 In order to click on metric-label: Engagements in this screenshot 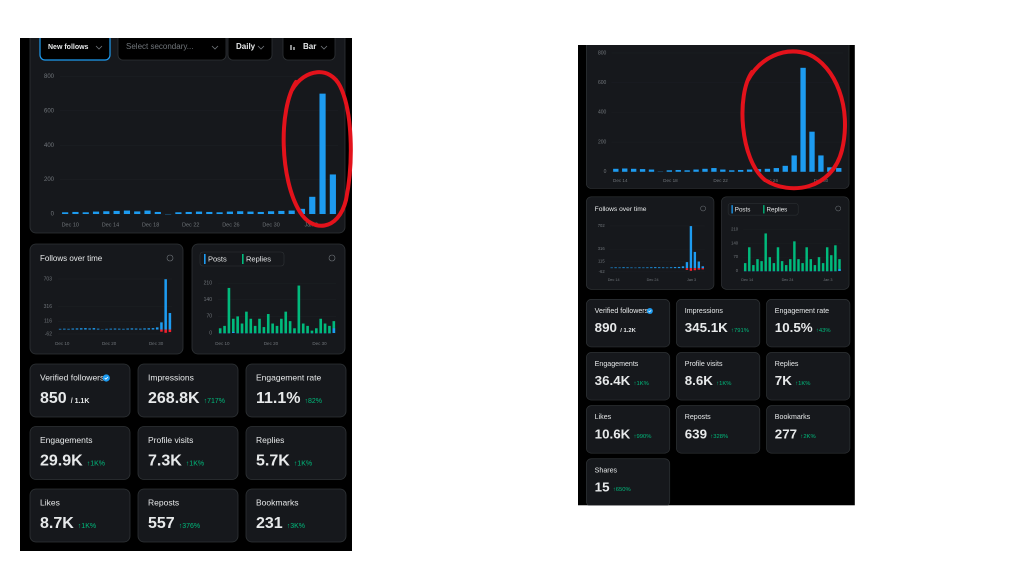, I will do `click(617, 364)`.